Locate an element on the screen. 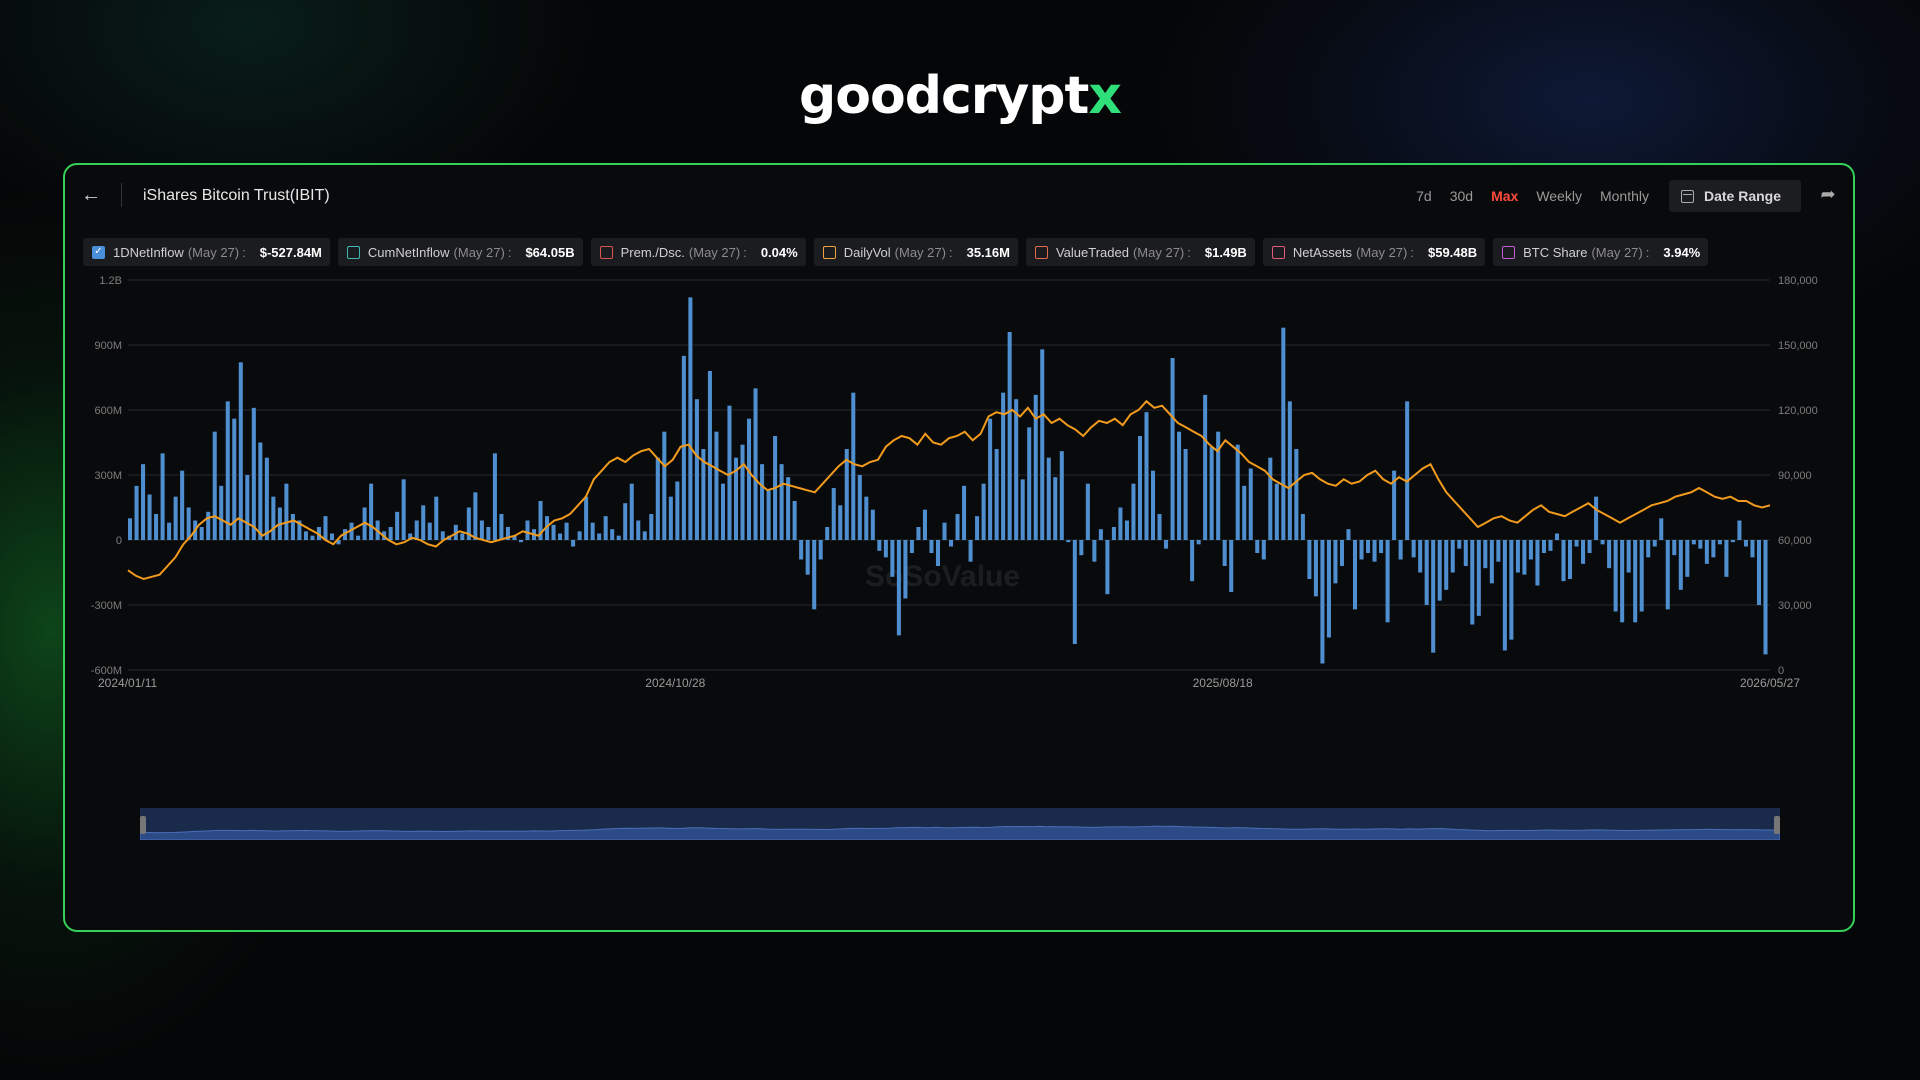  fund-title: iShares Bitcoin Trust(IBIT) is located at coordinates (236, 195).